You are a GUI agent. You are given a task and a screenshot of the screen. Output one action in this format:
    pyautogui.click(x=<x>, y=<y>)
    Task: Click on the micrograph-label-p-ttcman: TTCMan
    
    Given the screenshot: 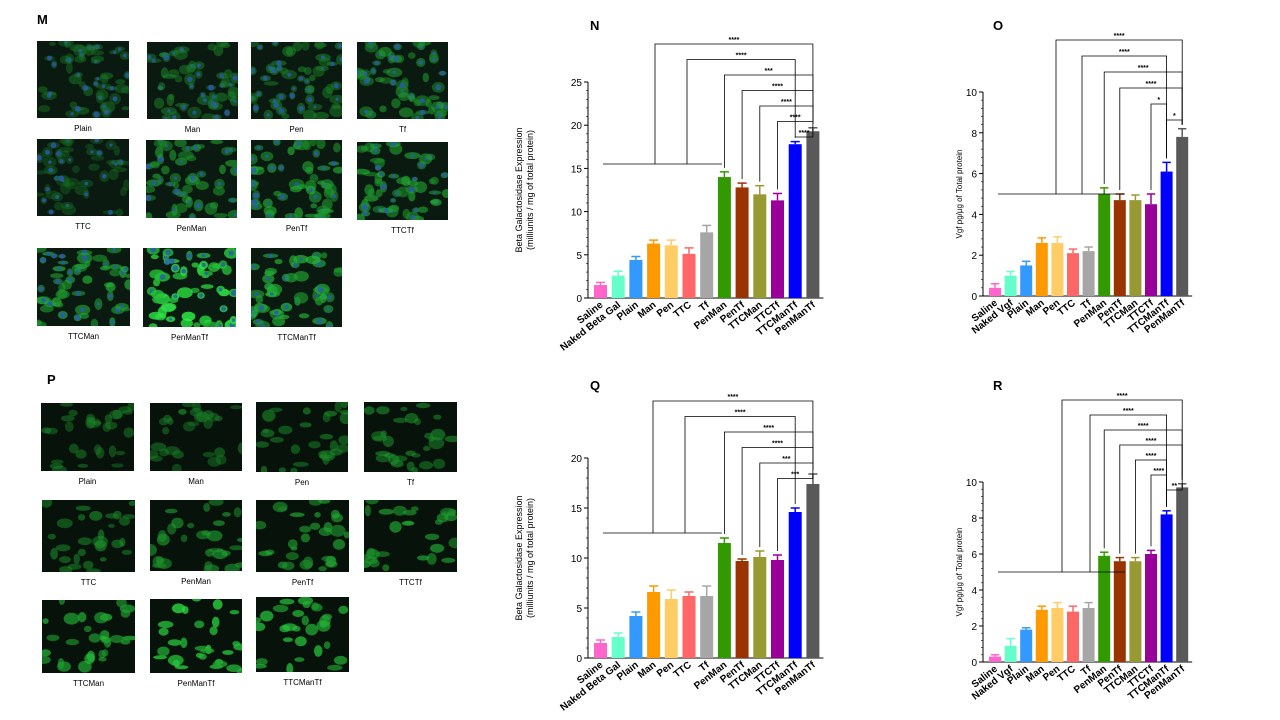 What is the action you would take?
    pyautogui.click(x=88, y=683)
    